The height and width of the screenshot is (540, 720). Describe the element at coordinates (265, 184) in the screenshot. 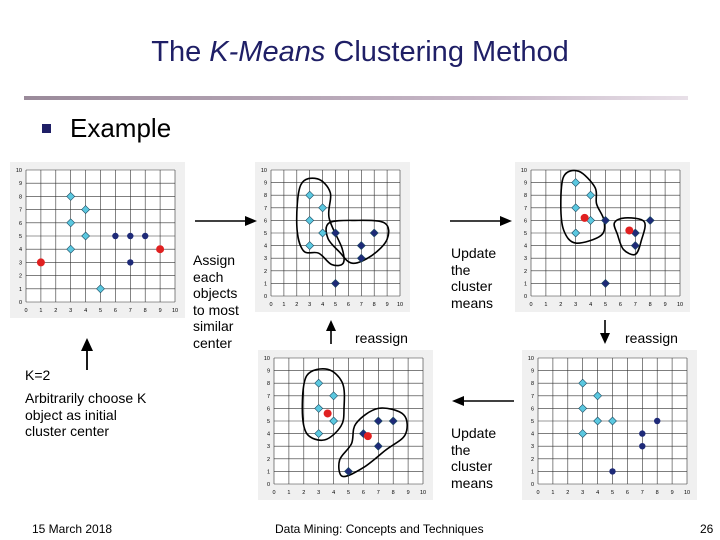

I see `y-tick-label: 9` at that location.